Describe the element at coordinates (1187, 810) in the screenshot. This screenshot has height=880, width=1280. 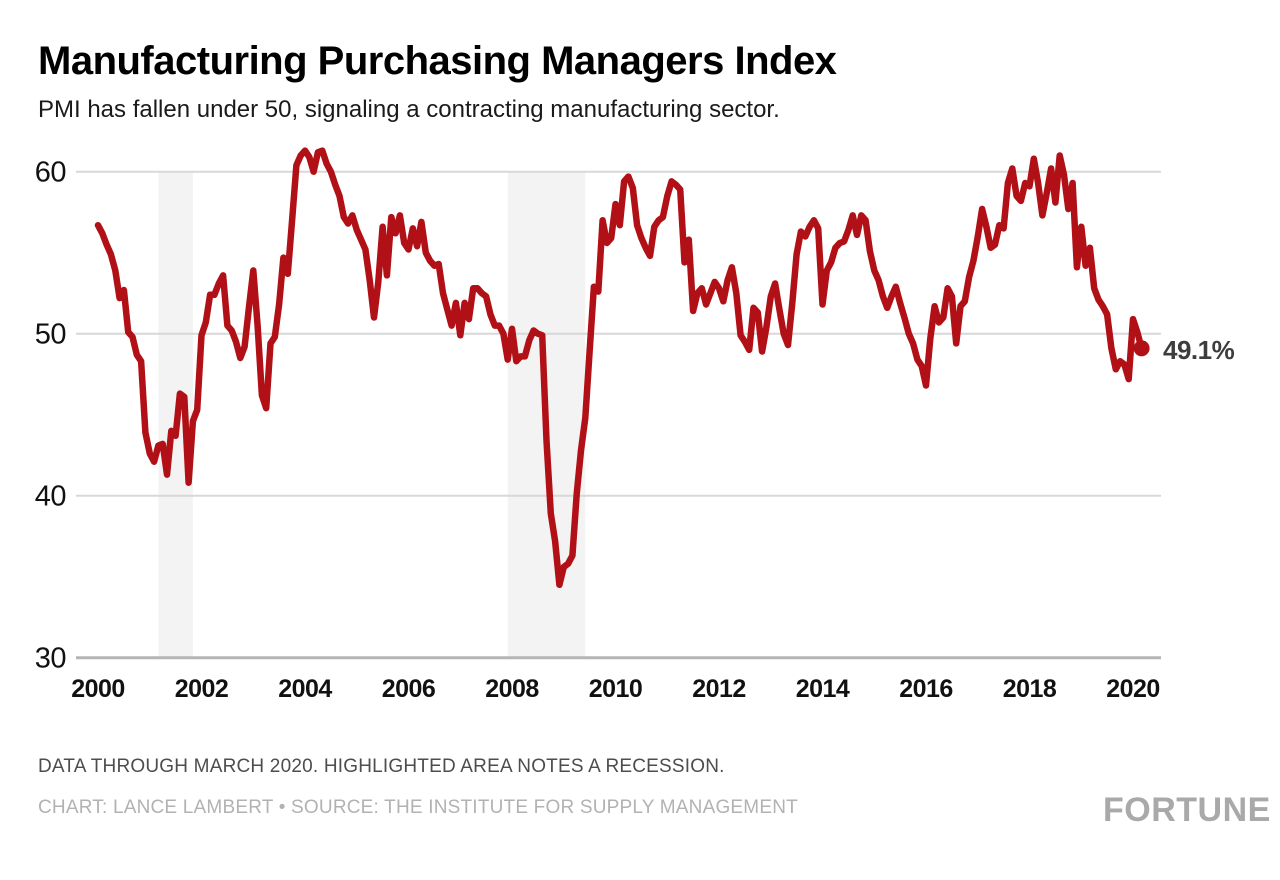
I see `fortune-logo: FORTUNE` at that location.